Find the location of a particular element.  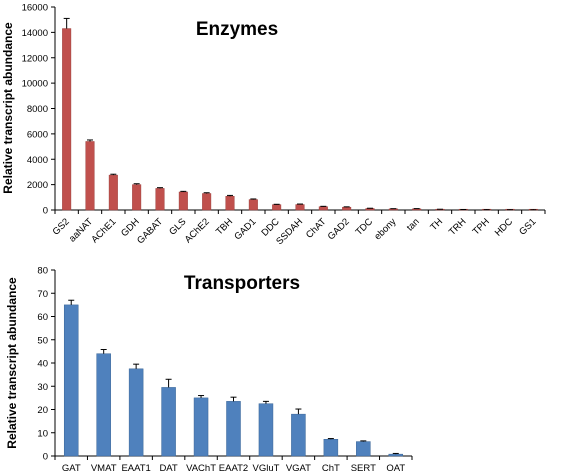

transporters-bar-vglut is located at coordinates (266, 430).